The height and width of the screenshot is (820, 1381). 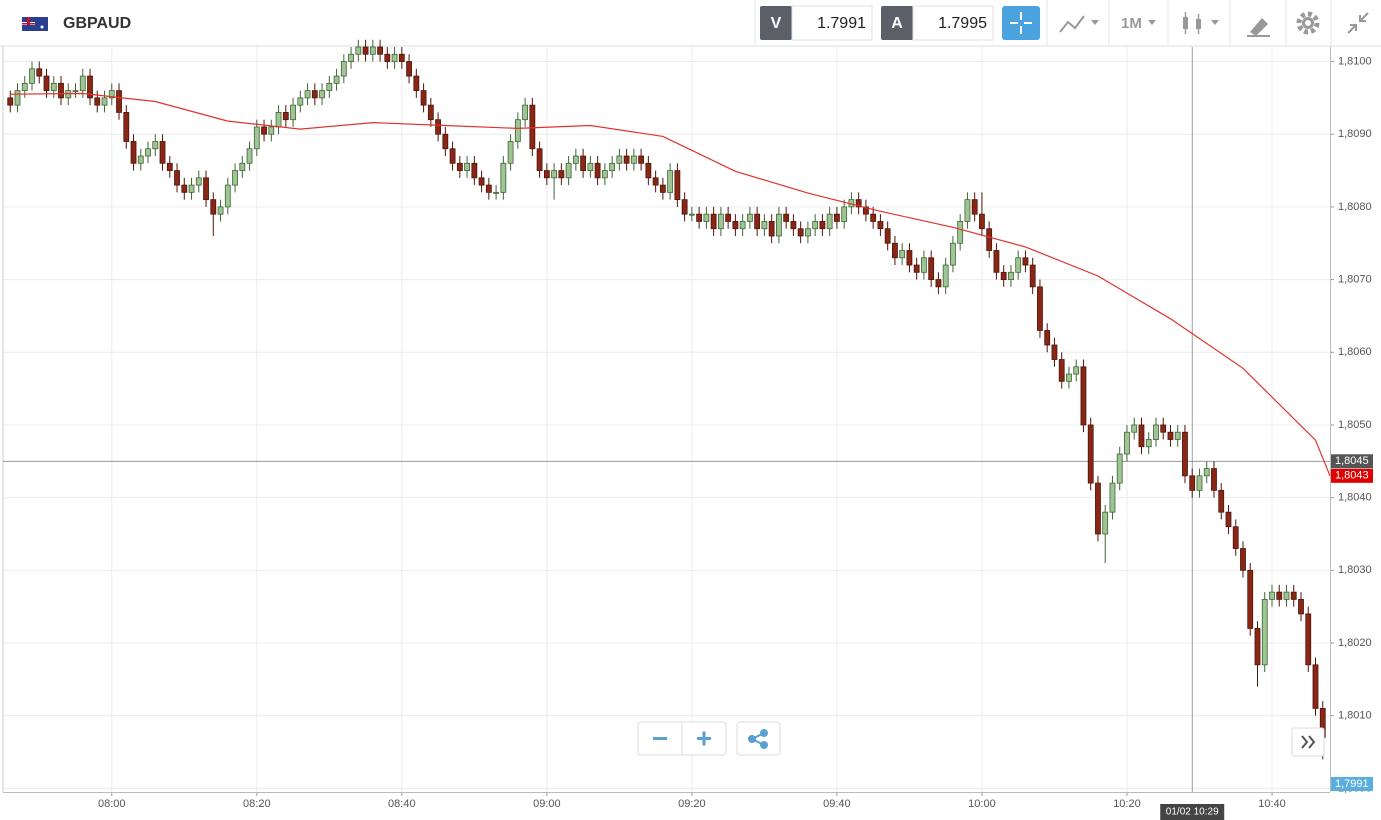 What do you see at coordinates (953, 23) in the screenshot?
I see `ask-box` at bounding box center [953, 23].